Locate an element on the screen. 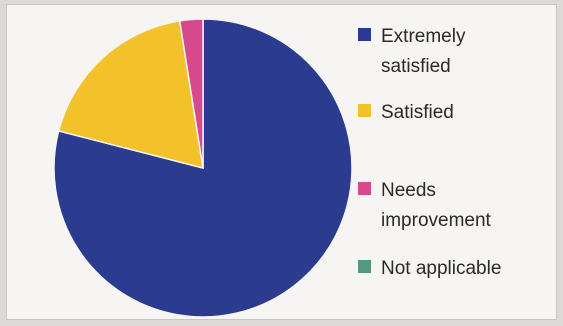 This screenshot has height=326, width=563. legend-swatch-extremely-satisfied is located at coordinates (364, 34).